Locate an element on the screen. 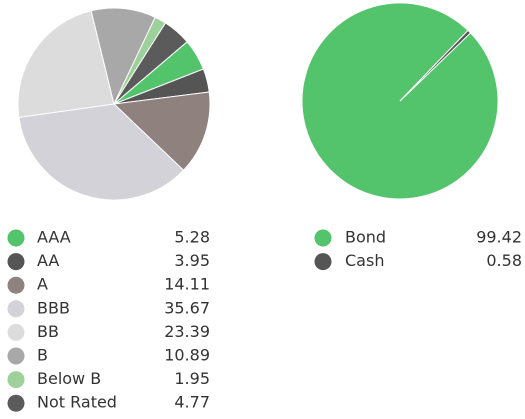 The width and height of the screenshot is (525, 419). legend-label: BBB is located at coordinates (53, 307).